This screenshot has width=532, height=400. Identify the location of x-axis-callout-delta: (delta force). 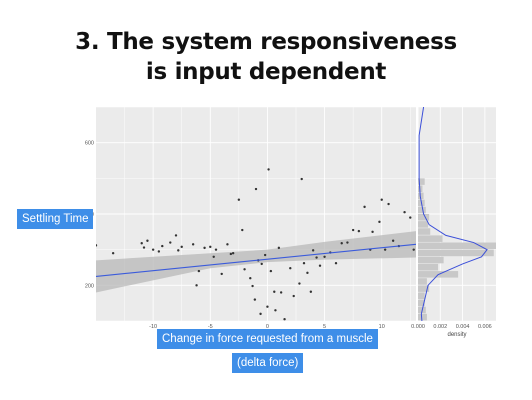
(268, 363).